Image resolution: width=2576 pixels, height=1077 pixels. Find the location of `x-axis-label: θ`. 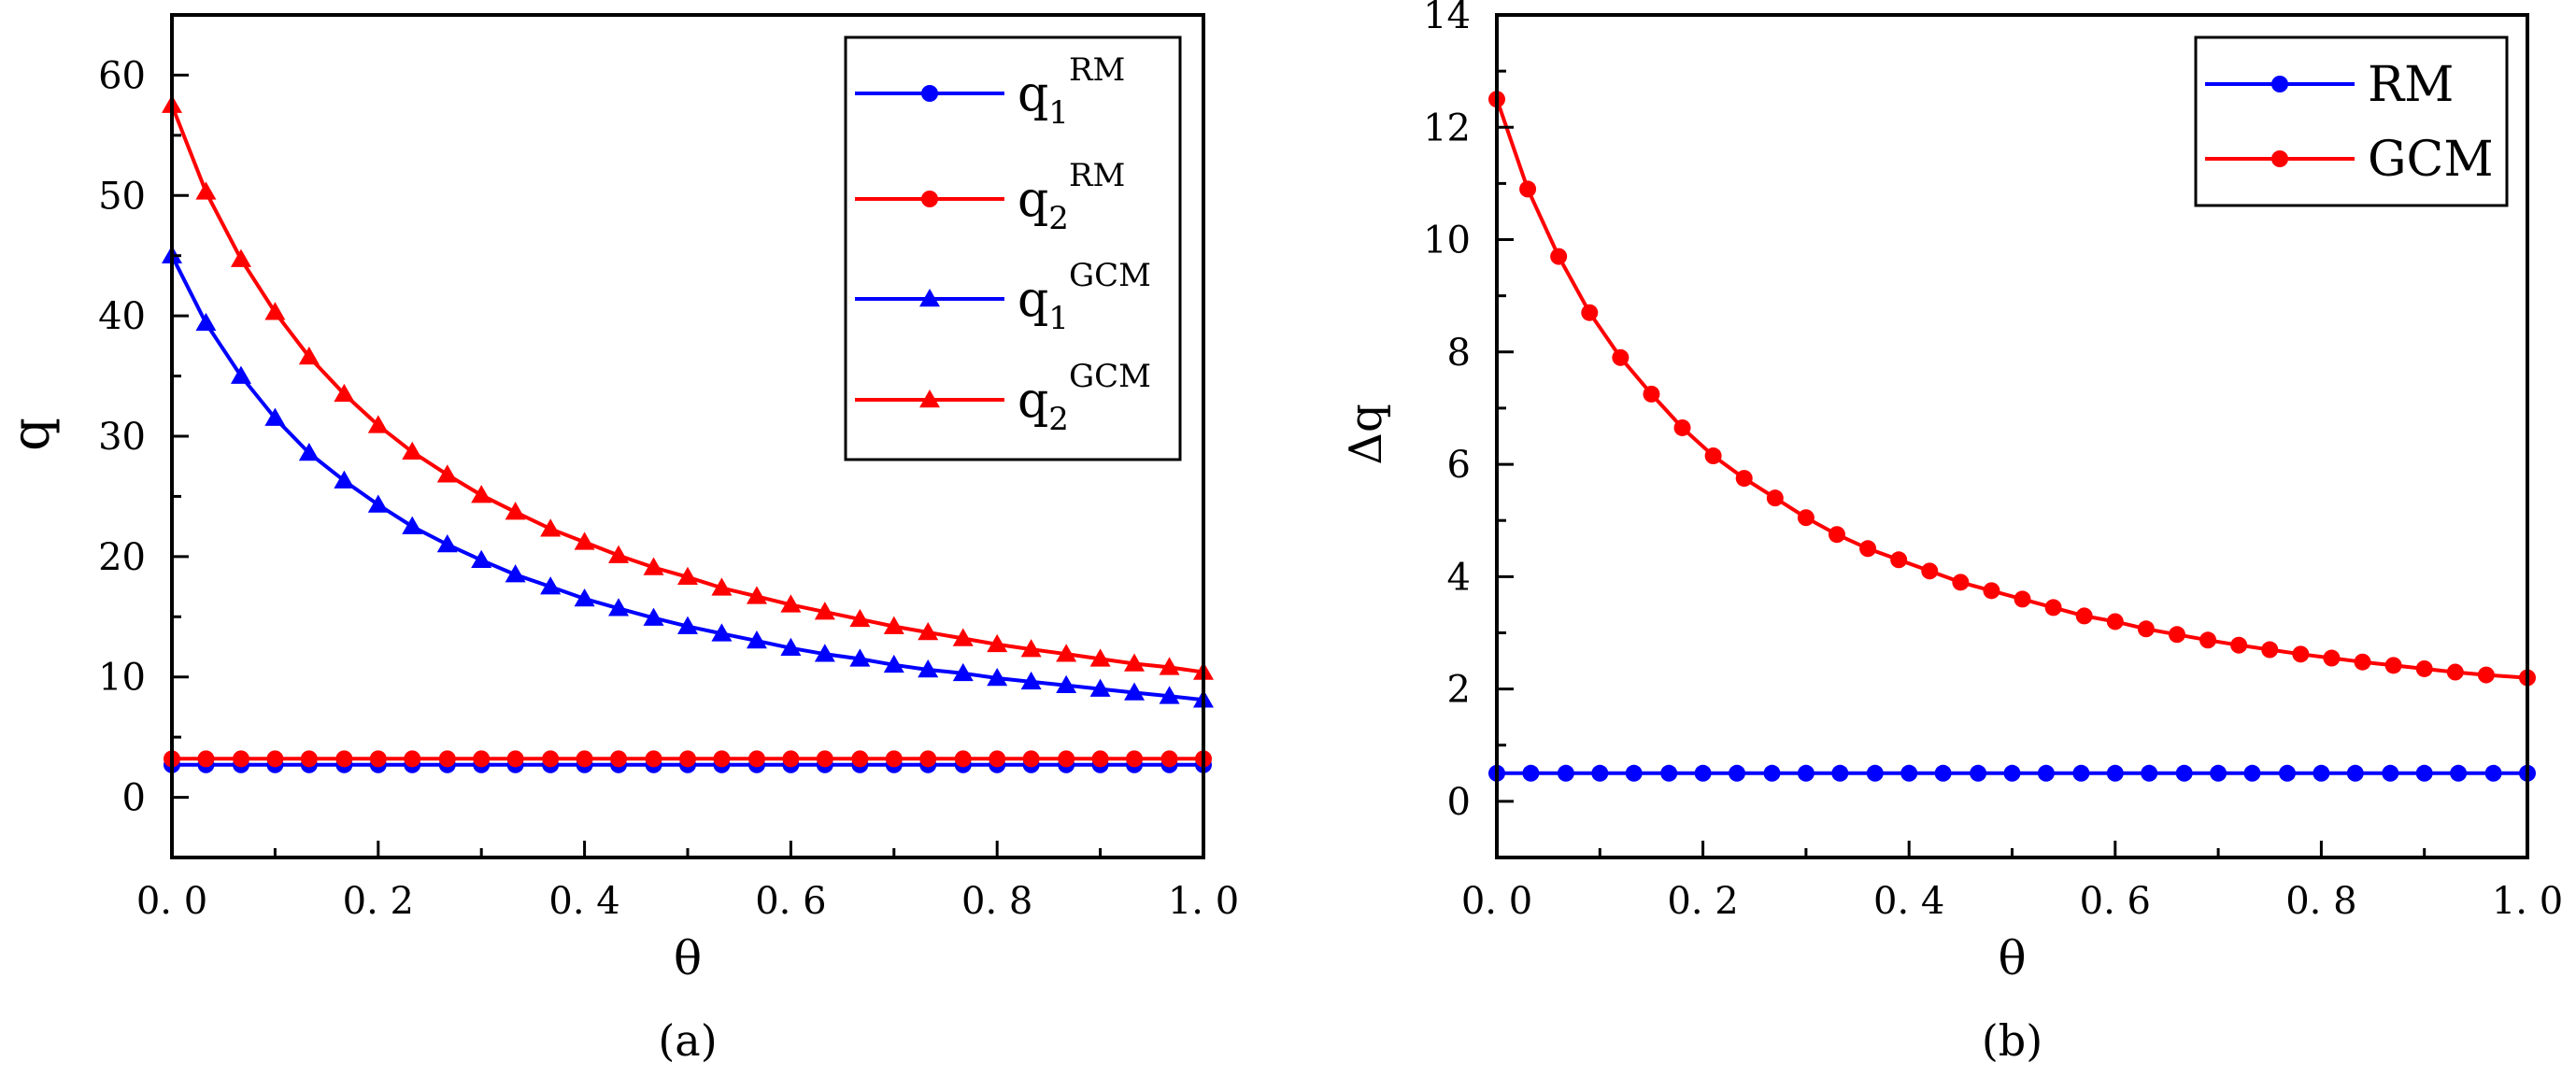

x-axis-label: θ is located at coordinates (688, 958).